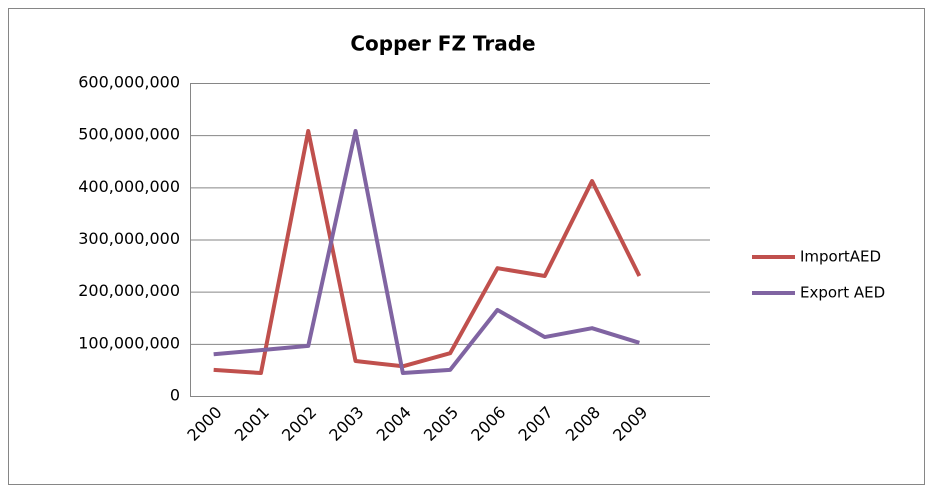  Describe the element at coordinates (442, 44) in the screenshot. I see `chart-title: Copper FZ Trade` at that location.